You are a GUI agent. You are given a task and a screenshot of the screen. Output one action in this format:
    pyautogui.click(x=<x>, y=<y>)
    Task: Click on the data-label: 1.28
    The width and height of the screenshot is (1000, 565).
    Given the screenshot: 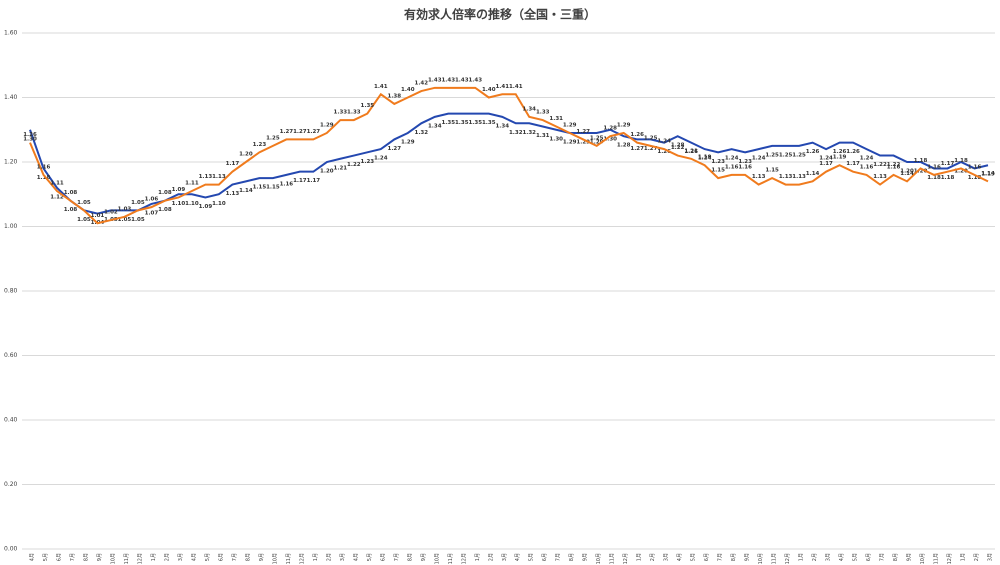 What is the action you would take?
    pyautogui.click(x=610, y=129)
    